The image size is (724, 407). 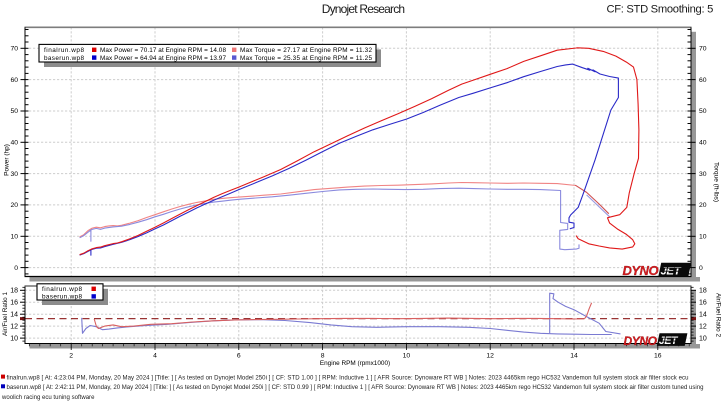 I want to click on svg-text: 2, so click(x=71, y=356).